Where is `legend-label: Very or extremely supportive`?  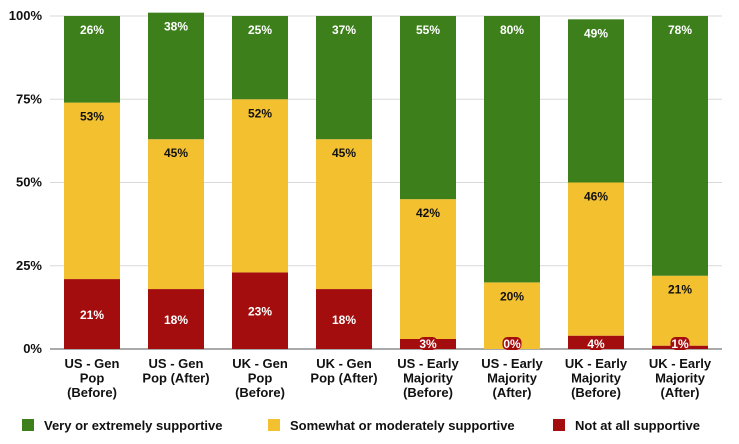
legend-label: Very or extremely supportive is located at coordinates (133, 425).